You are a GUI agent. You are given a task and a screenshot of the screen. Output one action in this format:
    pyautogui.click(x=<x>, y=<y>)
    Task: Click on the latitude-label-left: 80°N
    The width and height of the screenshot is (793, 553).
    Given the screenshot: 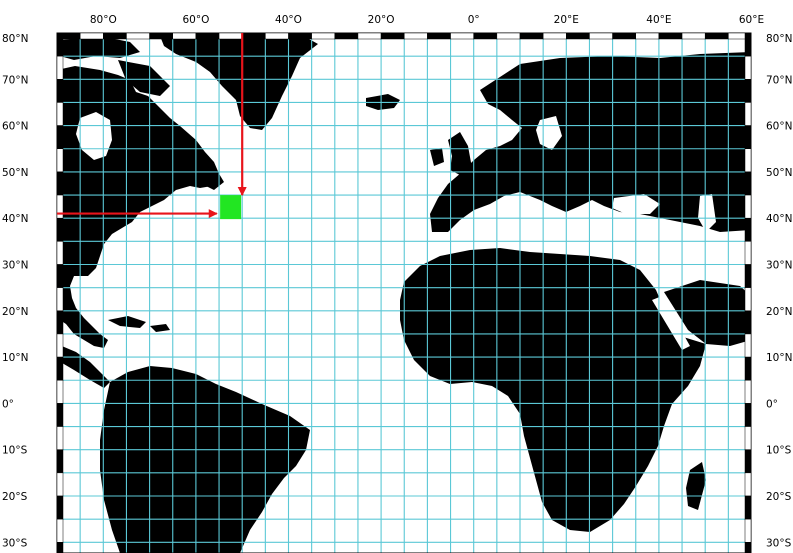 What is the action you would take?
    pyautogui.click(x=15, y=39)
    